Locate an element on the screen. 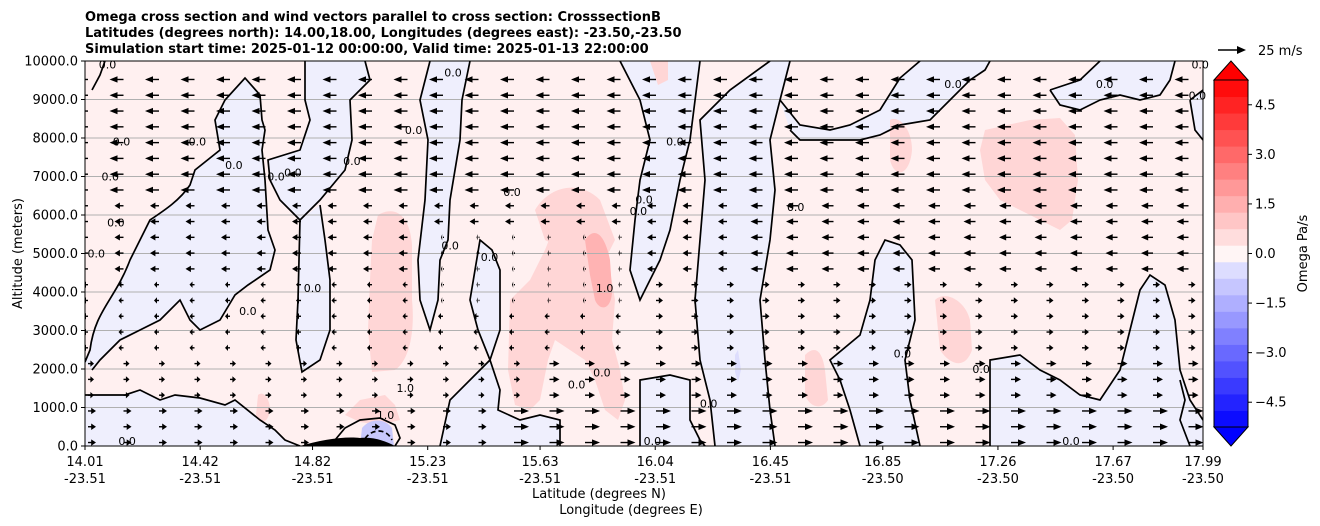 This screenshot has width=1320, height=526. y-tick-label: 5000.0 is located at coordinates (56, 254).